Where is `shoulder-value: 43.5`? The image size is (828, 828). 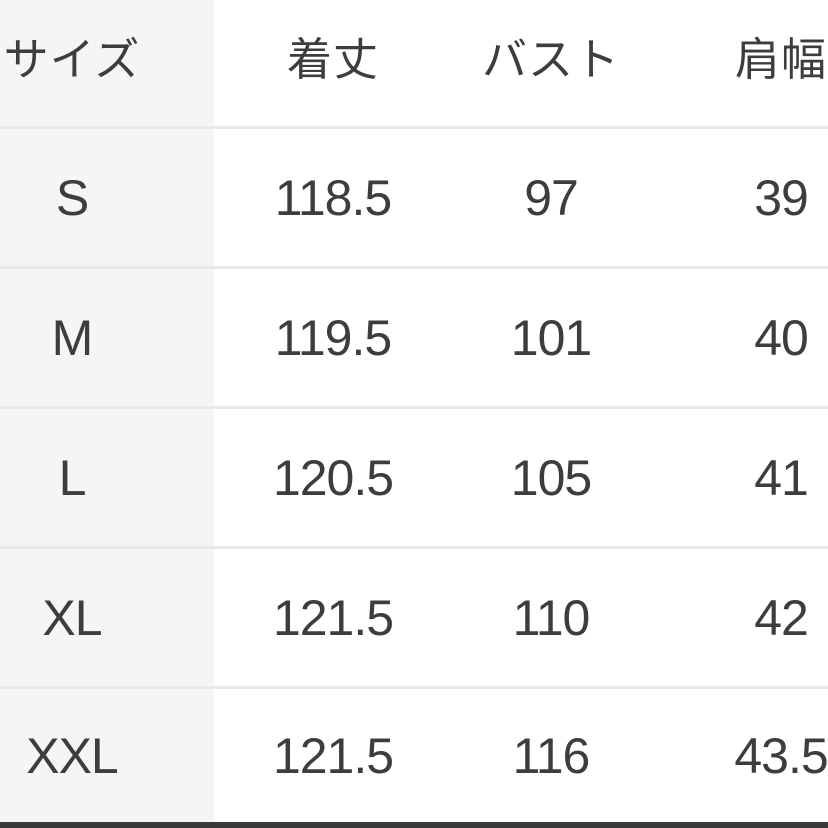 shoulder-value: 43.5 is located at coordinates (781, 755).